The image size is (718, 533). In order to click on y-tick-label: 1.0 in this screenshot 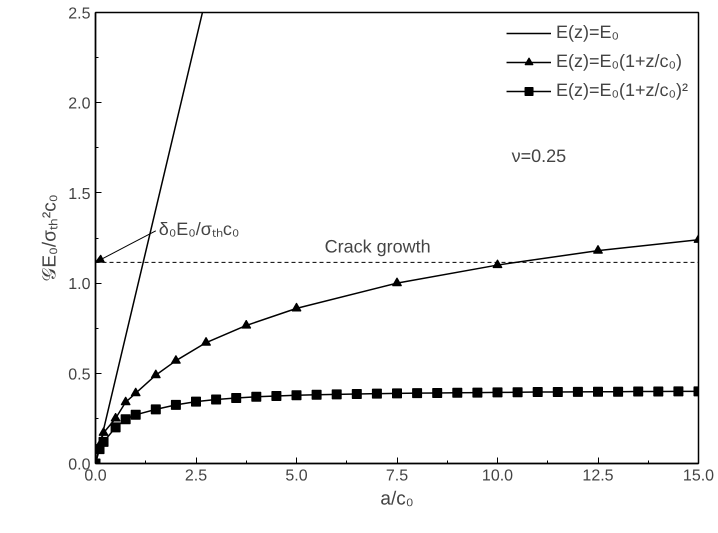, I will do `click(79, 285)`.